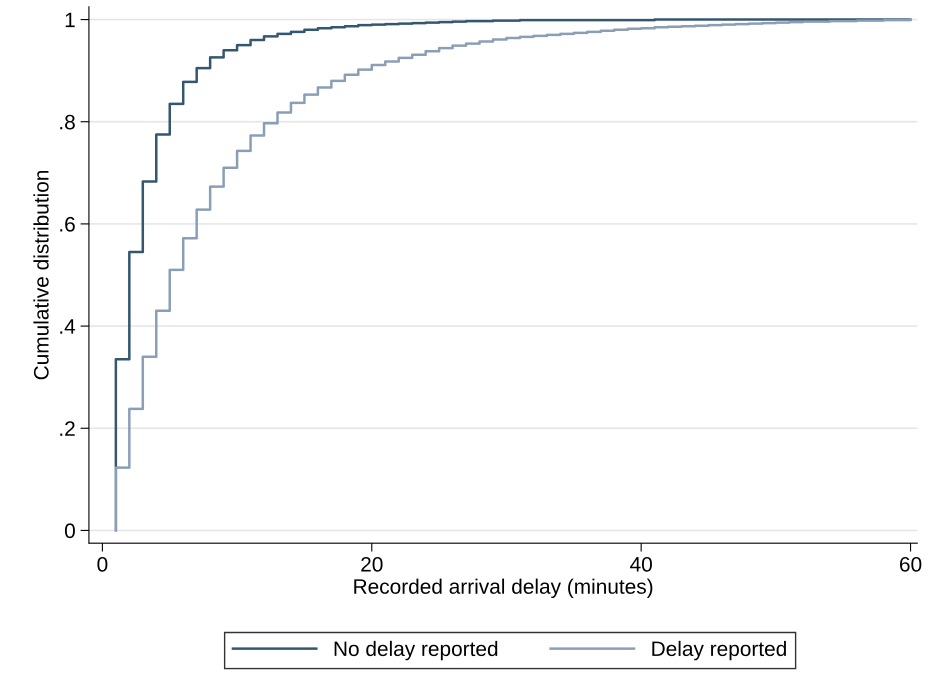 This screenshot has height=679, width=936. Describe the element at coordinates (372, 564) in the screenshot. I see `x-tick-label: 20` at that location.